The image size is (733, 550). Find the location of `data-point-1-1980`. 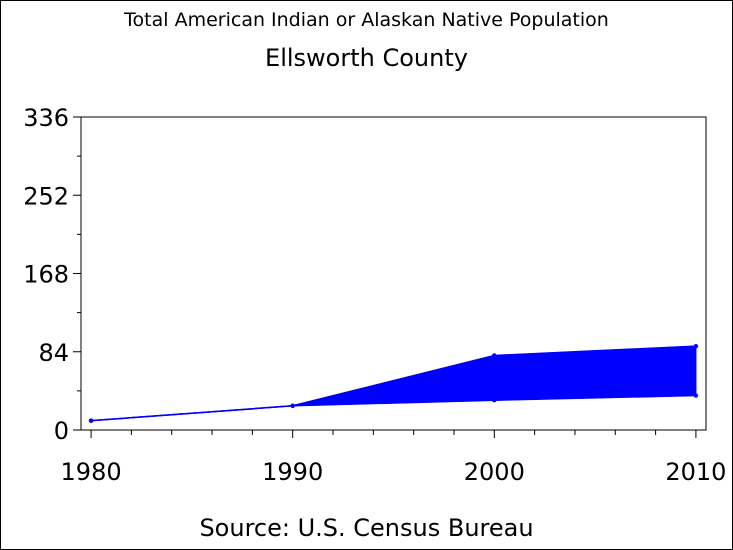

data-point-1-1980 is located at coordinates (91, 420).